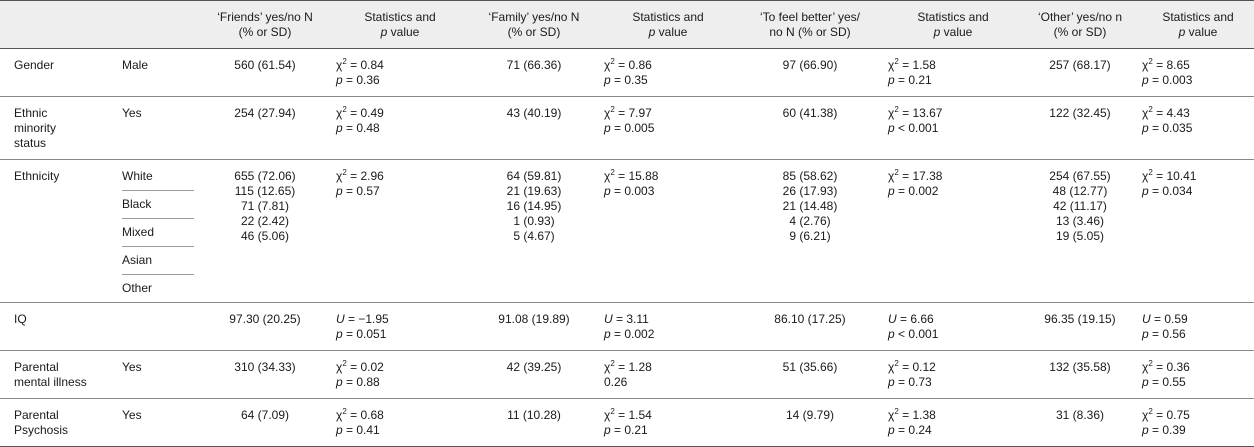 The image size is (1254, 447). Describe the element at coordinates (34, 65) in the screenshot. I see `row-label: Gender` at that location.